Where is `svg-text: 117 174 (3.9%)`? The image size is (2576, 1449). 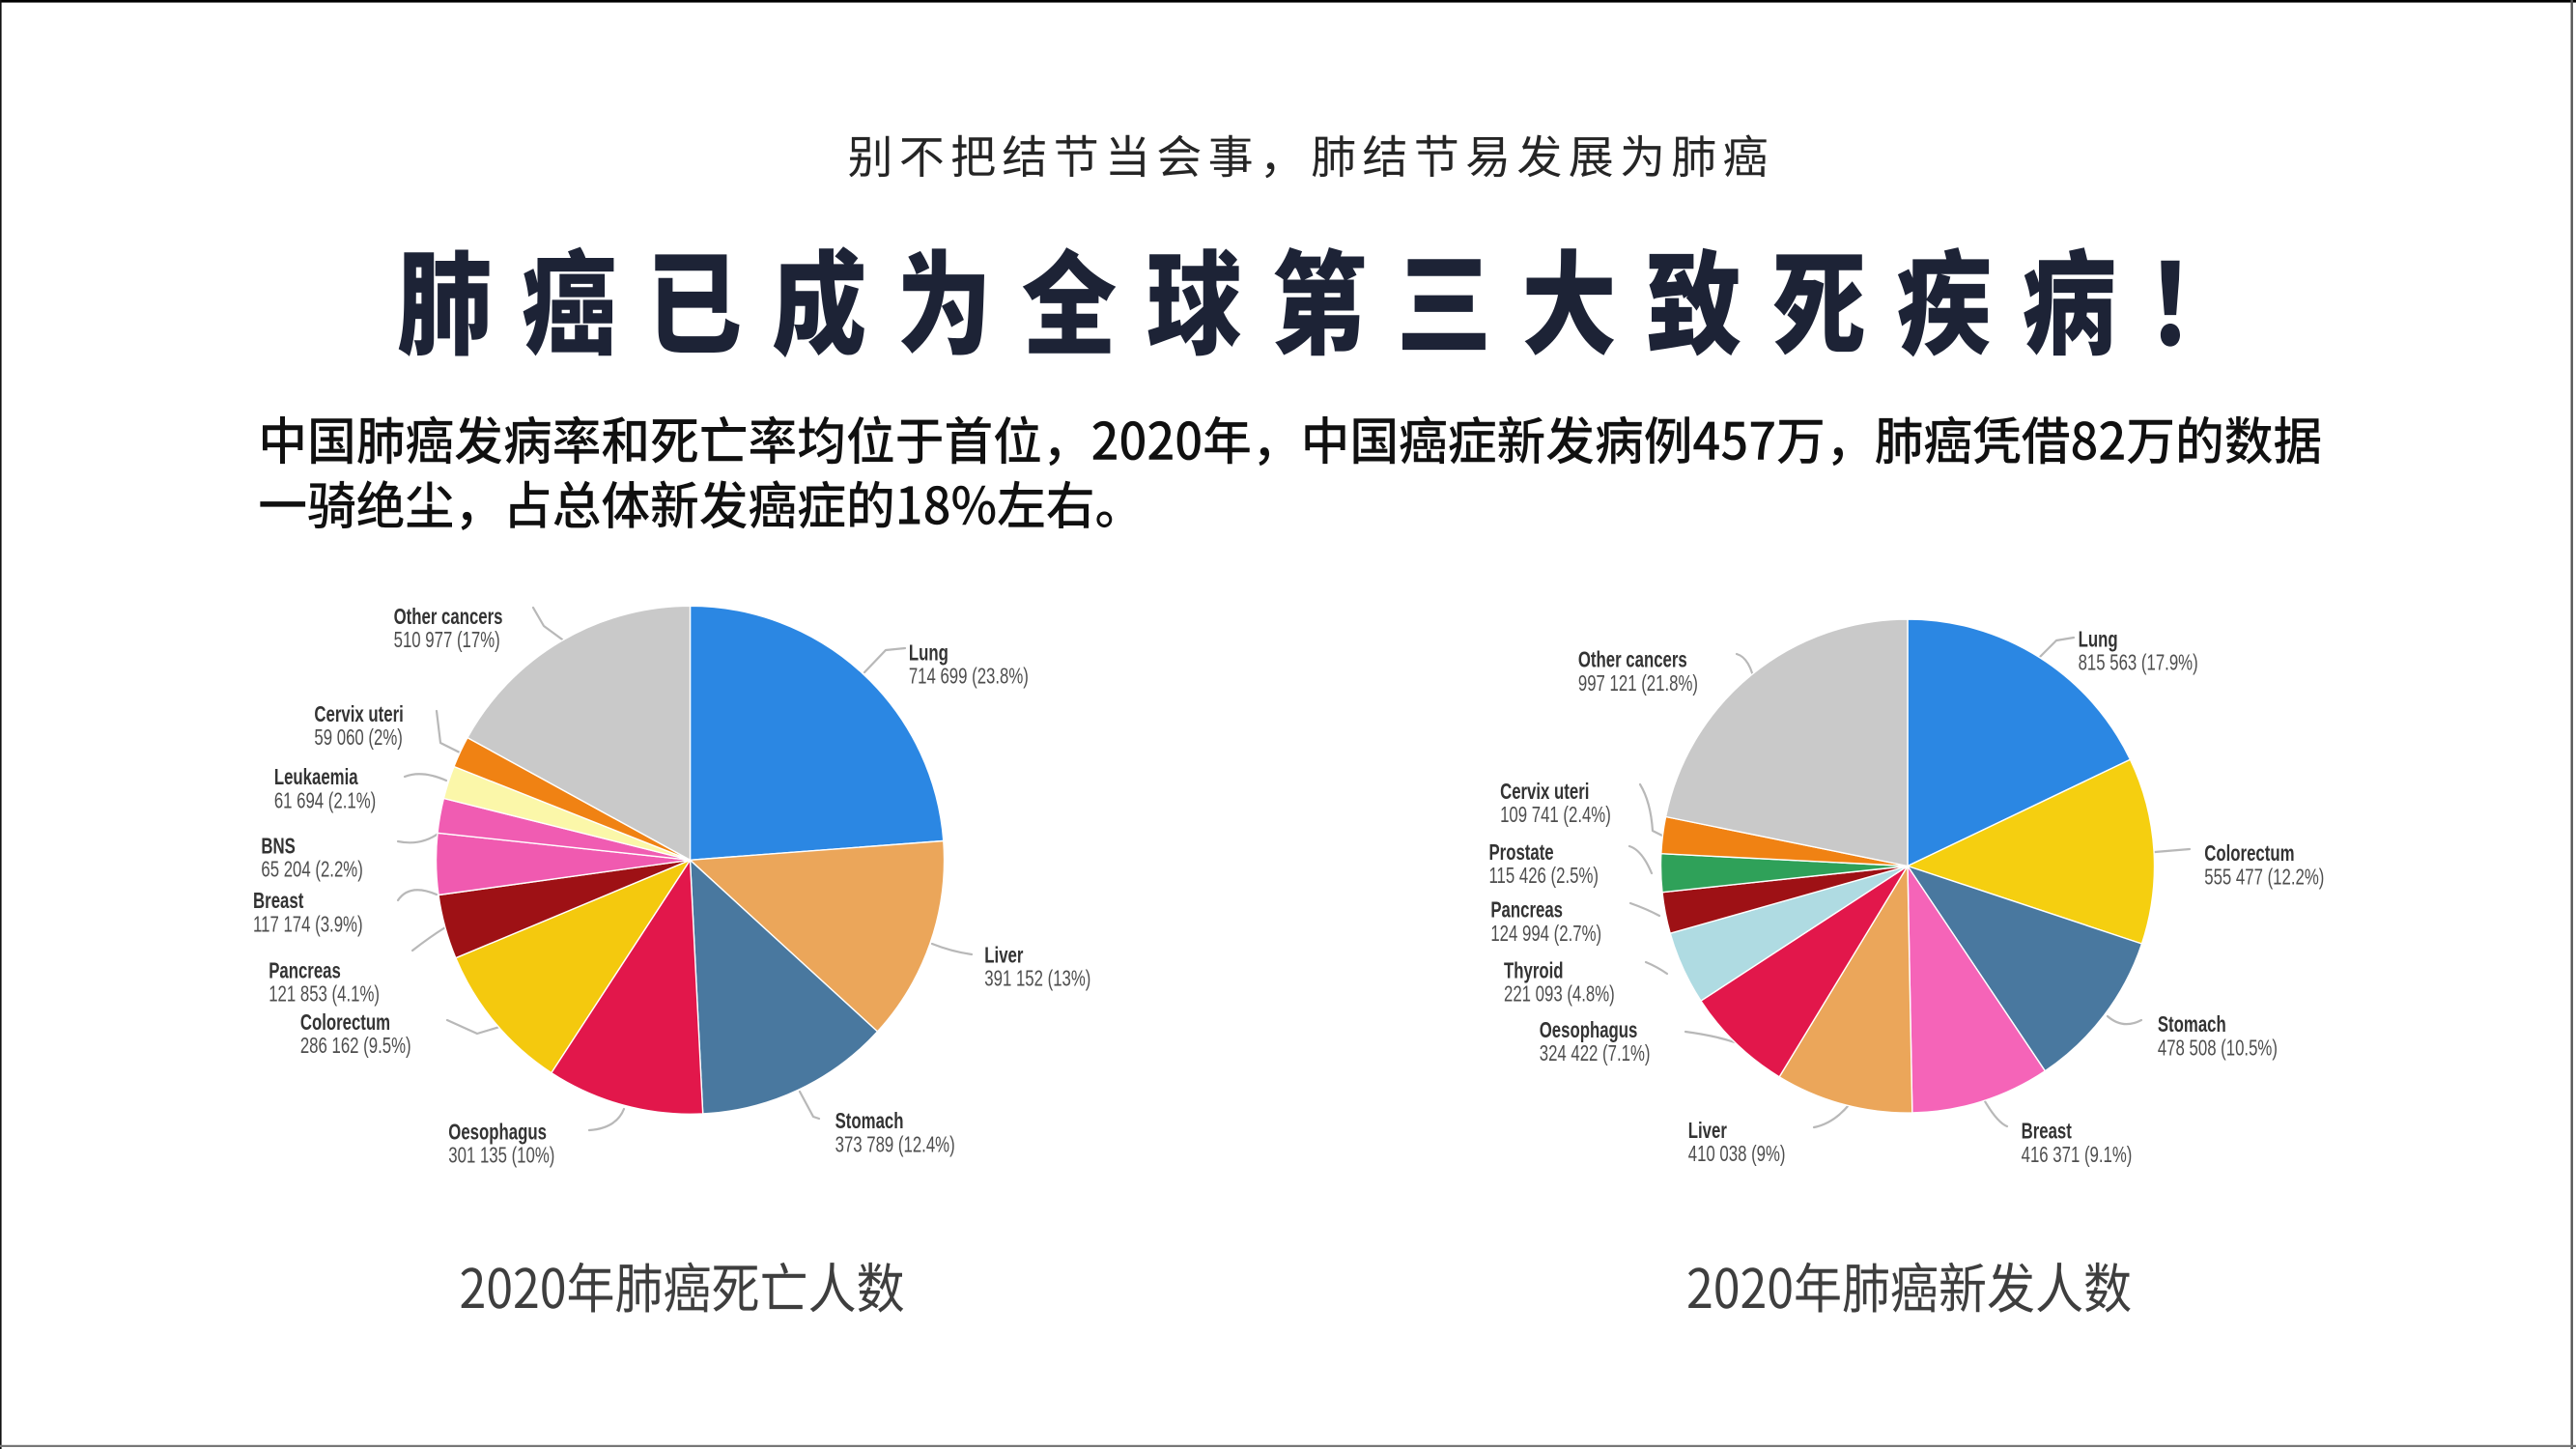 svg-text: 117 174 (3.9%) is located at coordinates (308, 925).